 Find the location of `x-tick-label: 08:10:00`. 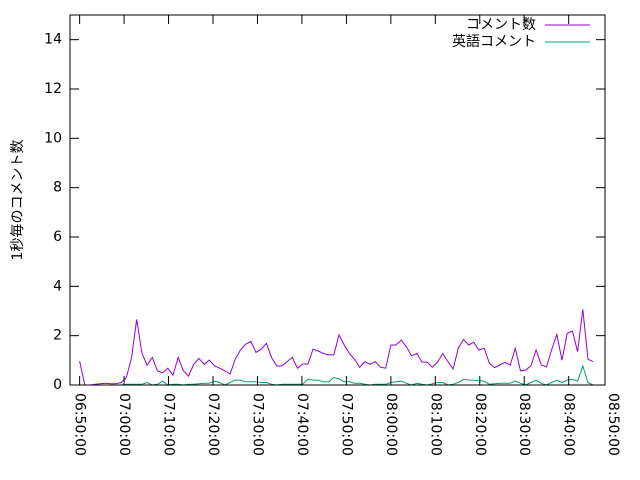

x-tick-label: 08:10:00 is located at coordinates (435, 424).